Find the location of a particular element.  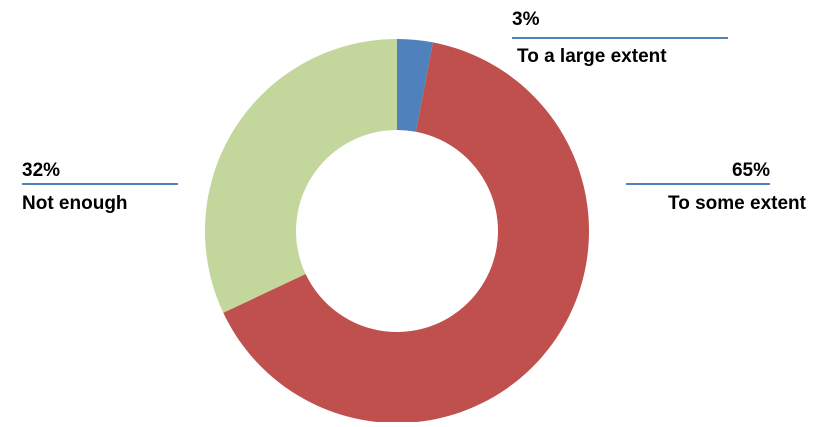

percent-label-to-a-large-extent: 3% is located at coordinates (526, 19).